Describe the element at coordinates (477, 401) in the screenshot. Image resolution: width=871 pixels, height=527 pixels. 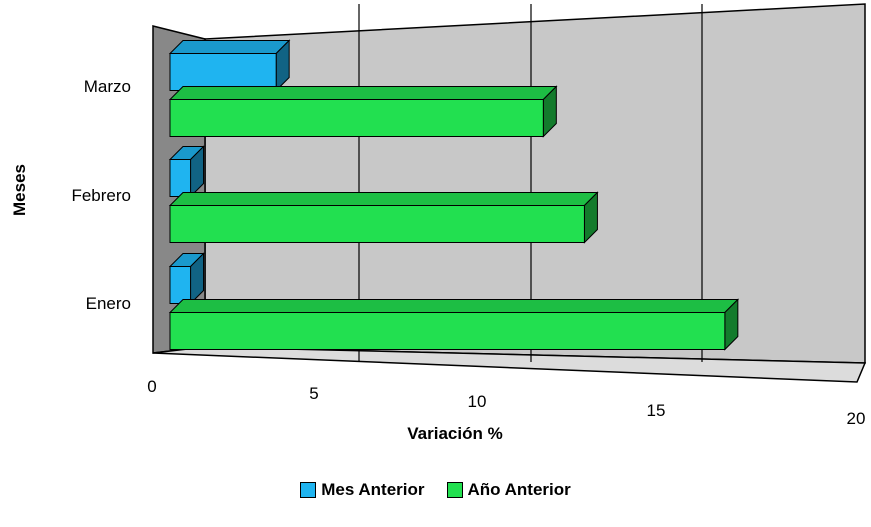
I see `x-tick-label-10: 10` at that location.